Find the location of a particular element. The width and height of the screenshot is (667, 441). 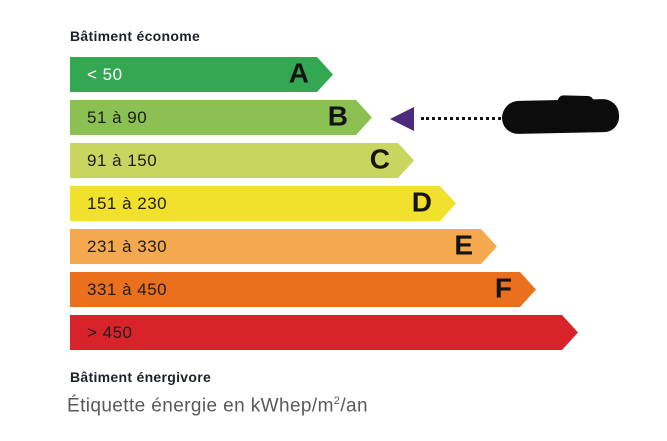

caption-superscript: 2 is located at coordinates (337, 401).